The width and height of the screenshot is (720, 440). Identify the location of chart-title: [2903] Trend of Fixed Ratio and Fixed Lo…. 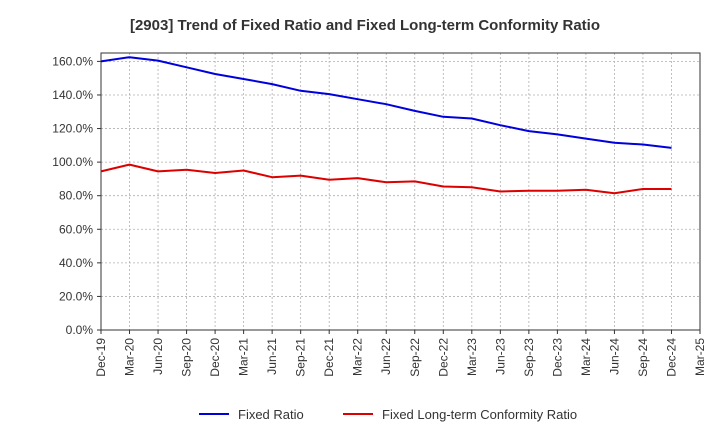
(365, 25).